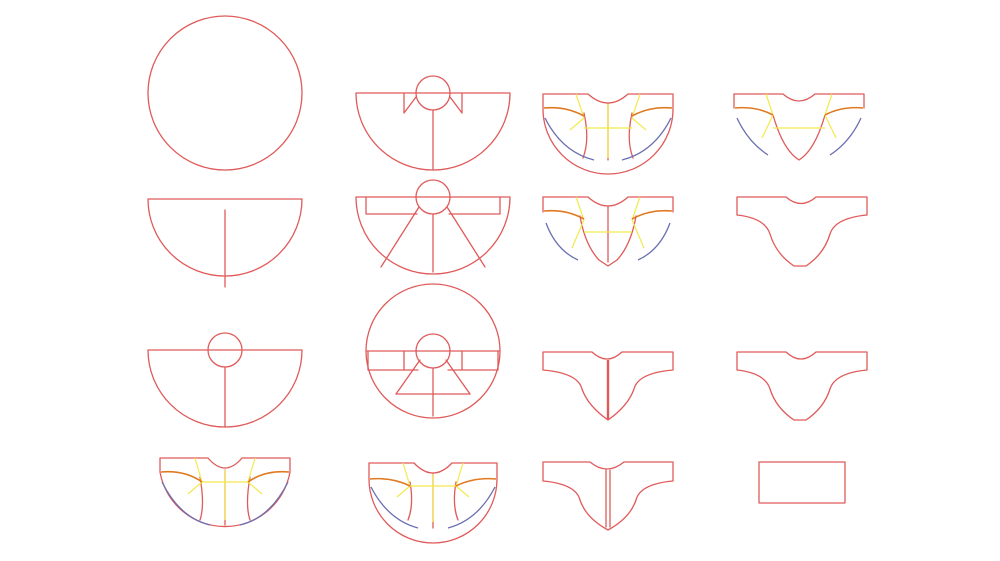 The image size is (1000, 561). Describe the element at coordinates (802, 482) in the screenshot. I see `rectangle-pattern` at that location.